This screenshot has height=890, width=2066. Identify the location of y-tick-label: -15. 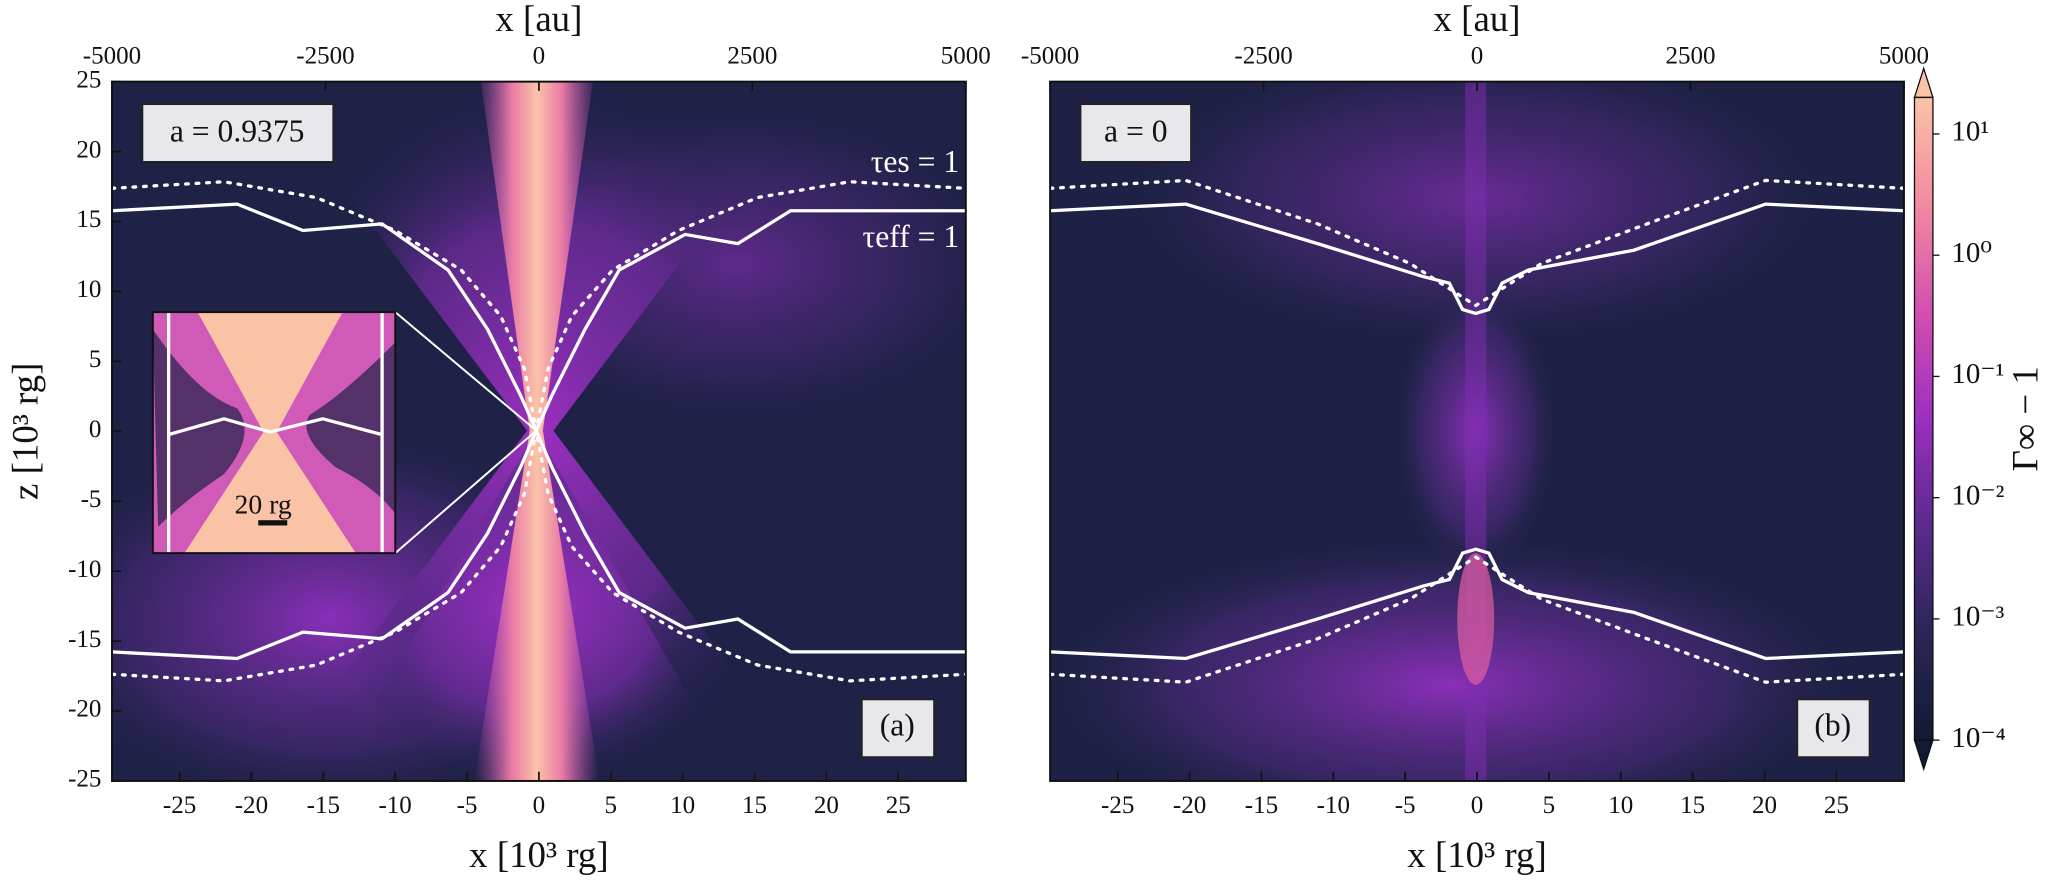
(84, 639).